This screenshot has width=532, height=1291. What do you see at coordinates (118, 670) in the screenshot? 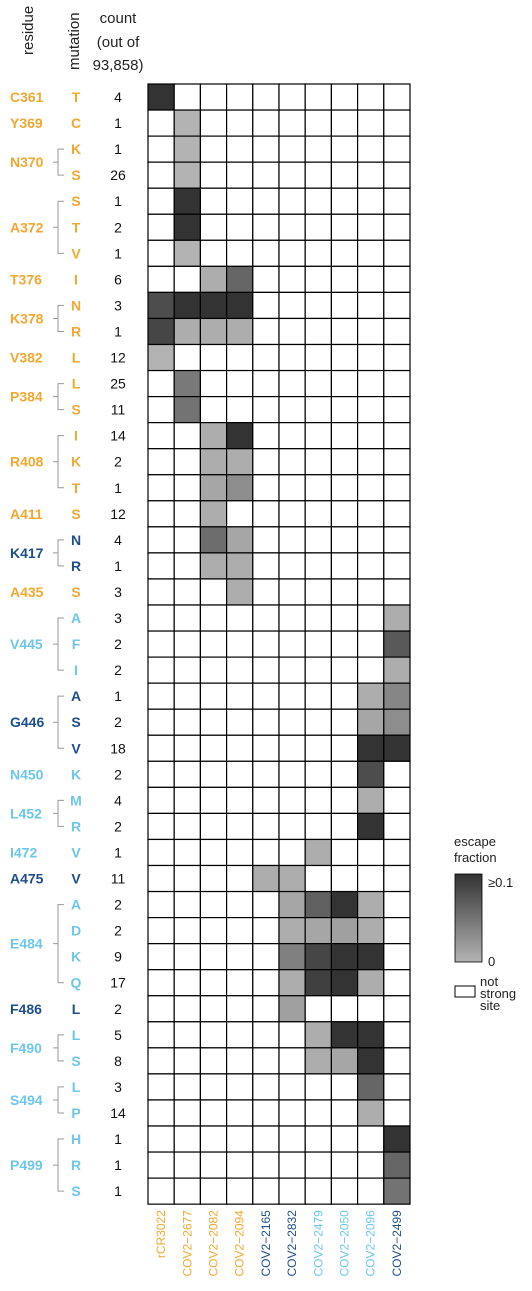
I see `count-label: 2` at bounding box center [118, 670].